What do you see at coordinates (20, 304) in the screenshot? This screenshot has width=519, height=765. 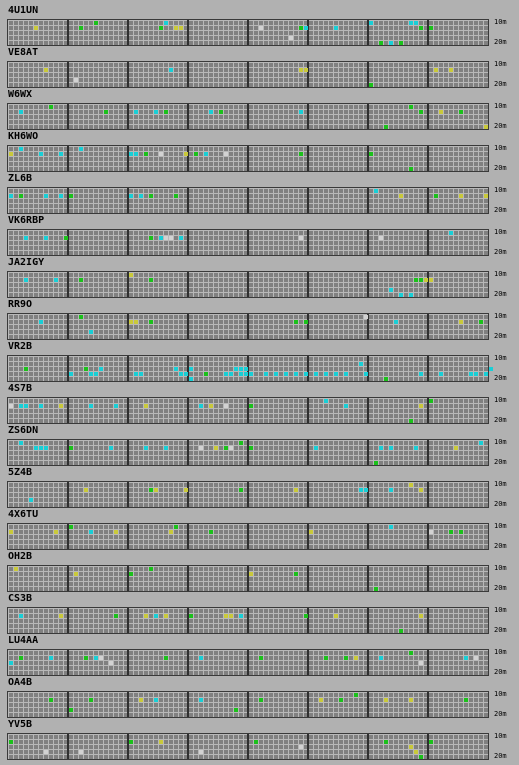 I see `beacon-callsign: RR9O` at bounding box center [20, 304].